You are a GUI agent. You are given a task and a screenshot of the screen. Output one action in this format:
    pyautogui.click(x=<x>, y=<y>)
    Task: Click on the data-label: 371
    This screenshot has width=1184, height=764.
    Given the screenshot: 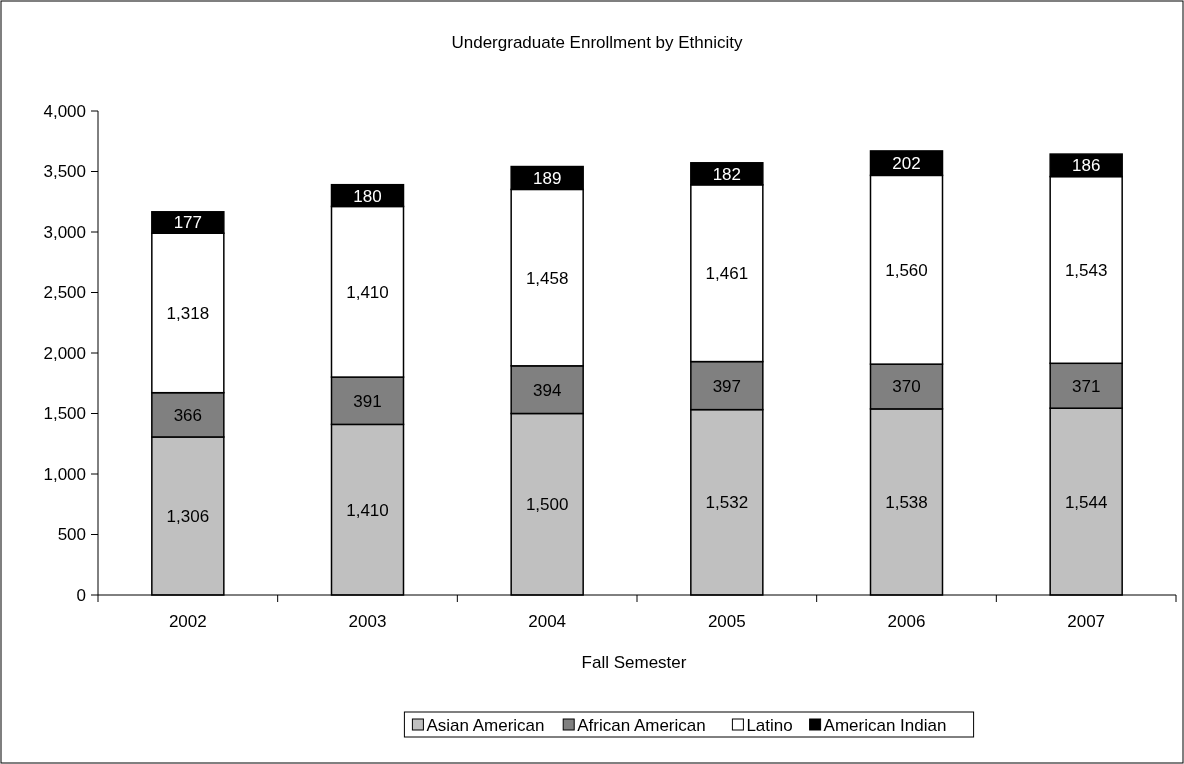 What is the action you would take?
    pyautogui.click(x=1086, y=386)
    